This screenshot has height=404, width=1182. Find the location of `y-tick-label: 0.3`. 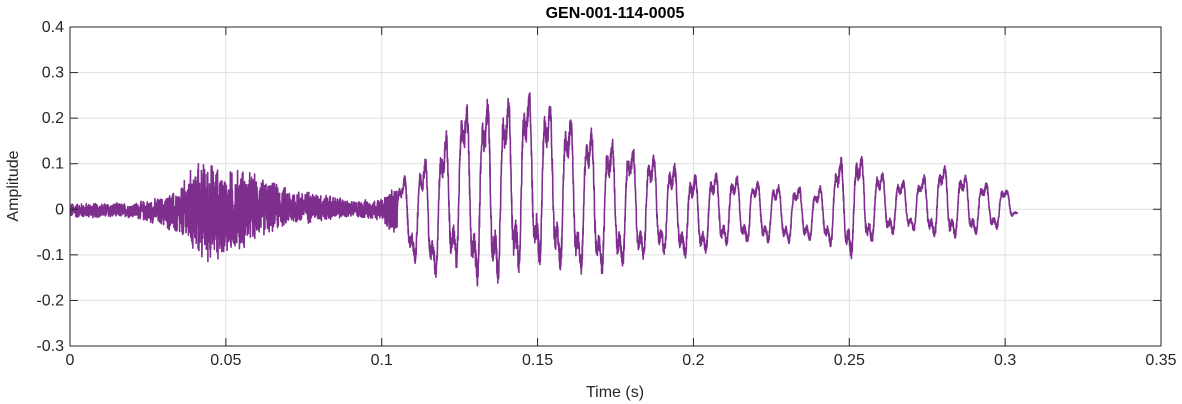

y-tick-label: 0.3 is located at coordinates (53, 73).